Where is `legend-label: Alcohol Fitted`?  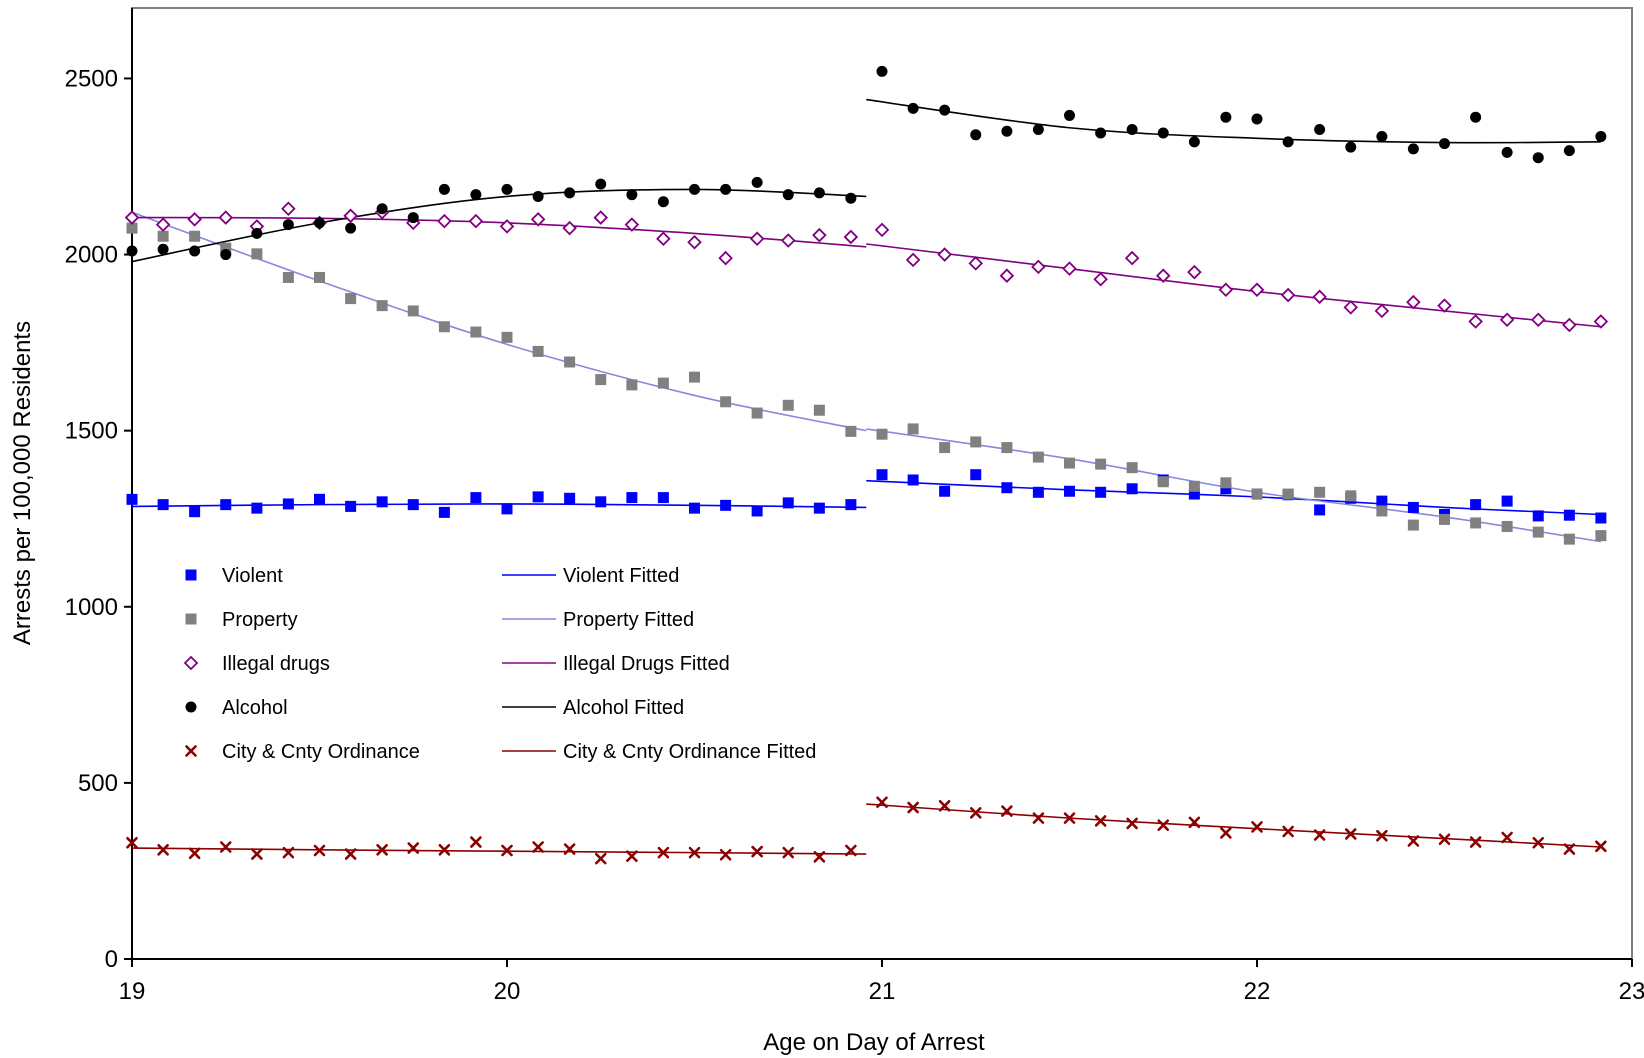 legend-label: Alcohol Fitted is located at coordinates (623, 708).